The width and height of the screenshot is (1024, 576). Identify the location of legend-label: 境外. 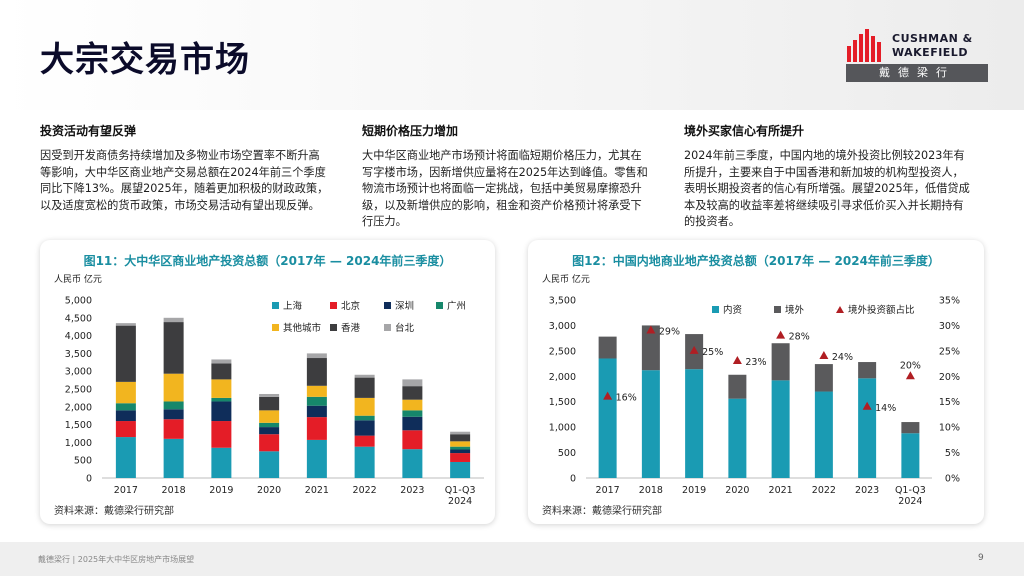
(795, 310).